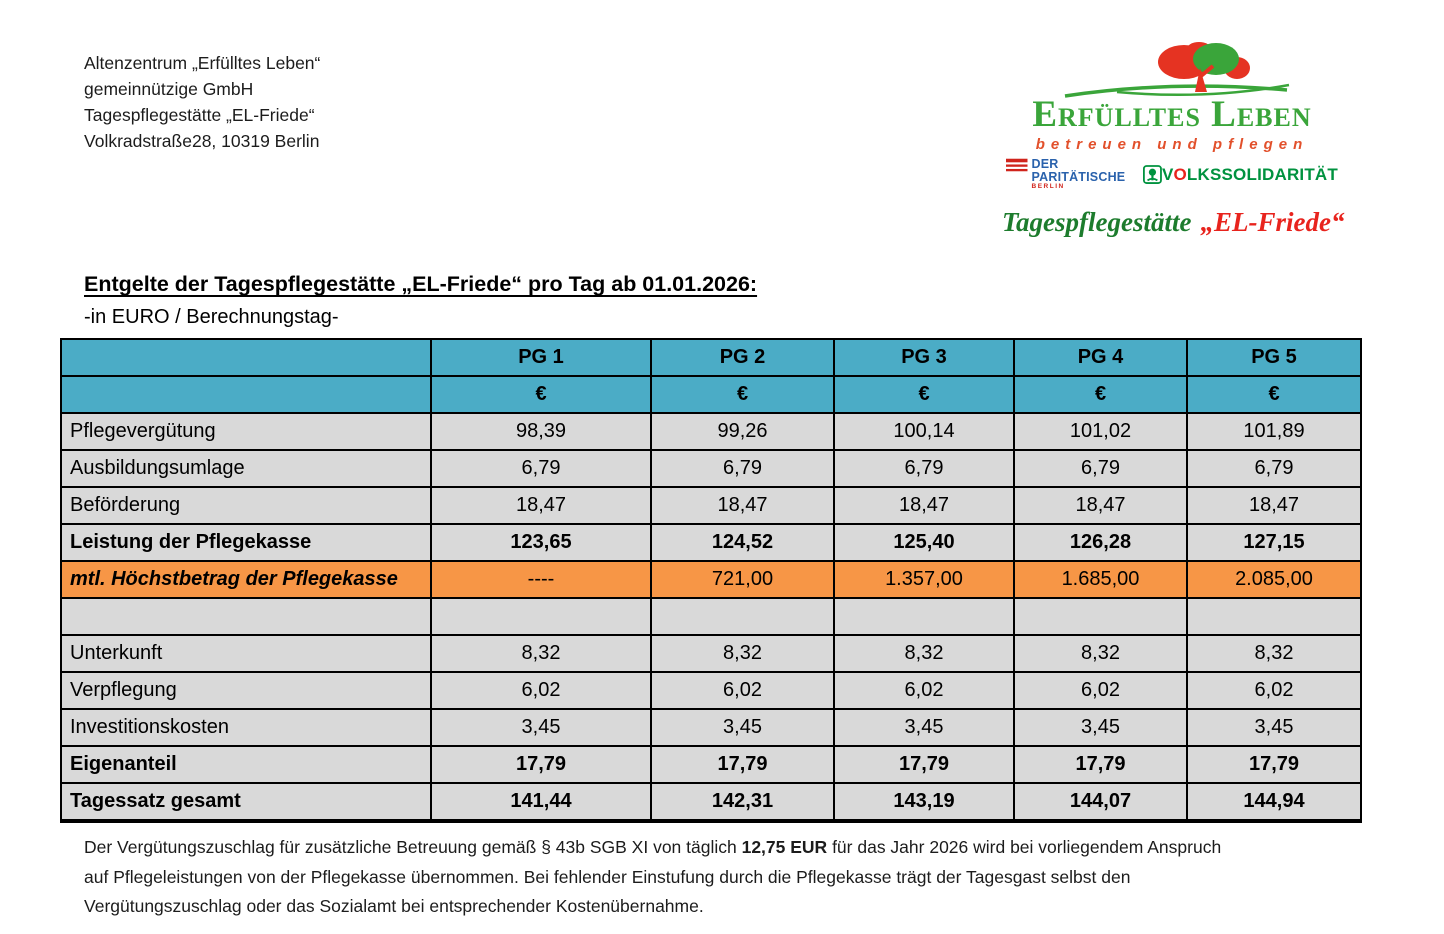 The image size is (1444, 934). Describe the element at coordinates (784, 847) in the screenshot. I see `footnote-bold-amount: 12,75 EUR` at that location.